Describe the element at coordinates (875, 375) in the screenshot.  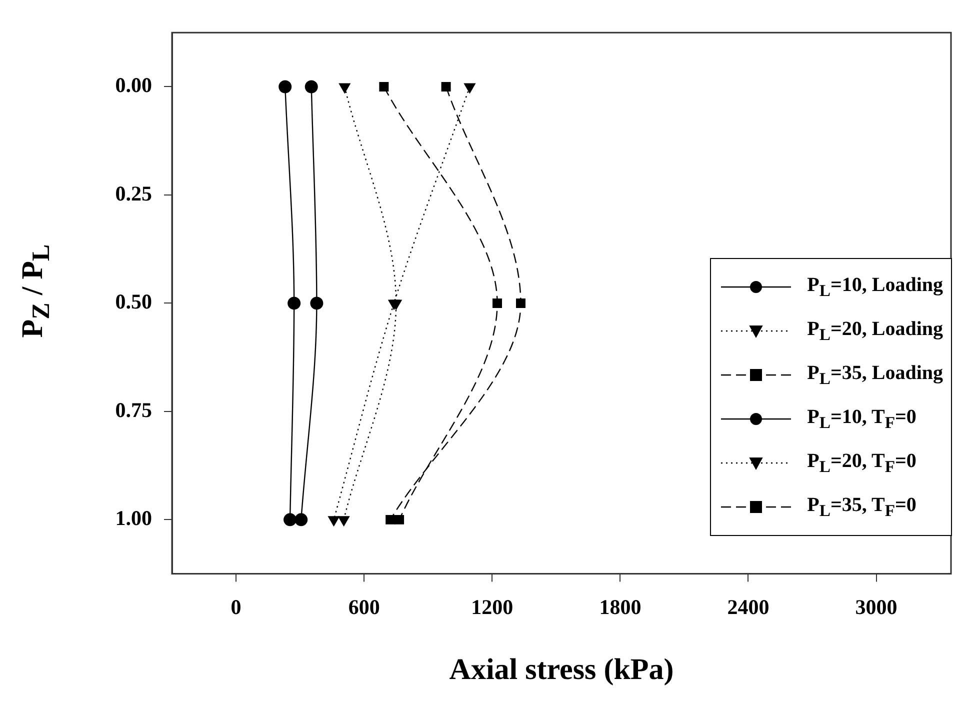
I see `legend-label: P$_{L}$=35, Loading` at that location.